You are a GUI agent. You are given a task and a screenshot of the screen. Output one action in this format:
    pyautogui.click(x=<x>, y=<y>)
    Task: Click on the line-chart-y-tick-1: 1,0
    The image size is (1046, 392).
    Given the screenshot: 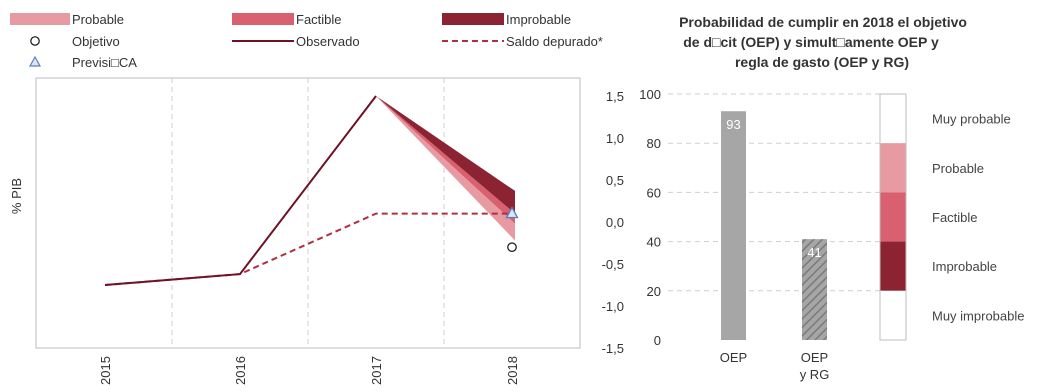 What is the action you would take?
    pyautogui.click(x=615, y=138)
    